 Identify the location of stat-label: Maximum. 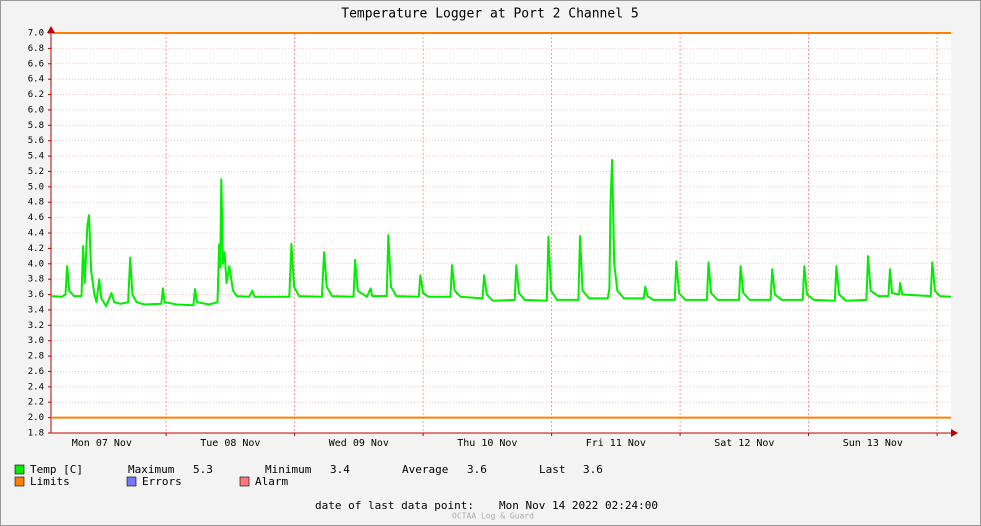
(151, 469).